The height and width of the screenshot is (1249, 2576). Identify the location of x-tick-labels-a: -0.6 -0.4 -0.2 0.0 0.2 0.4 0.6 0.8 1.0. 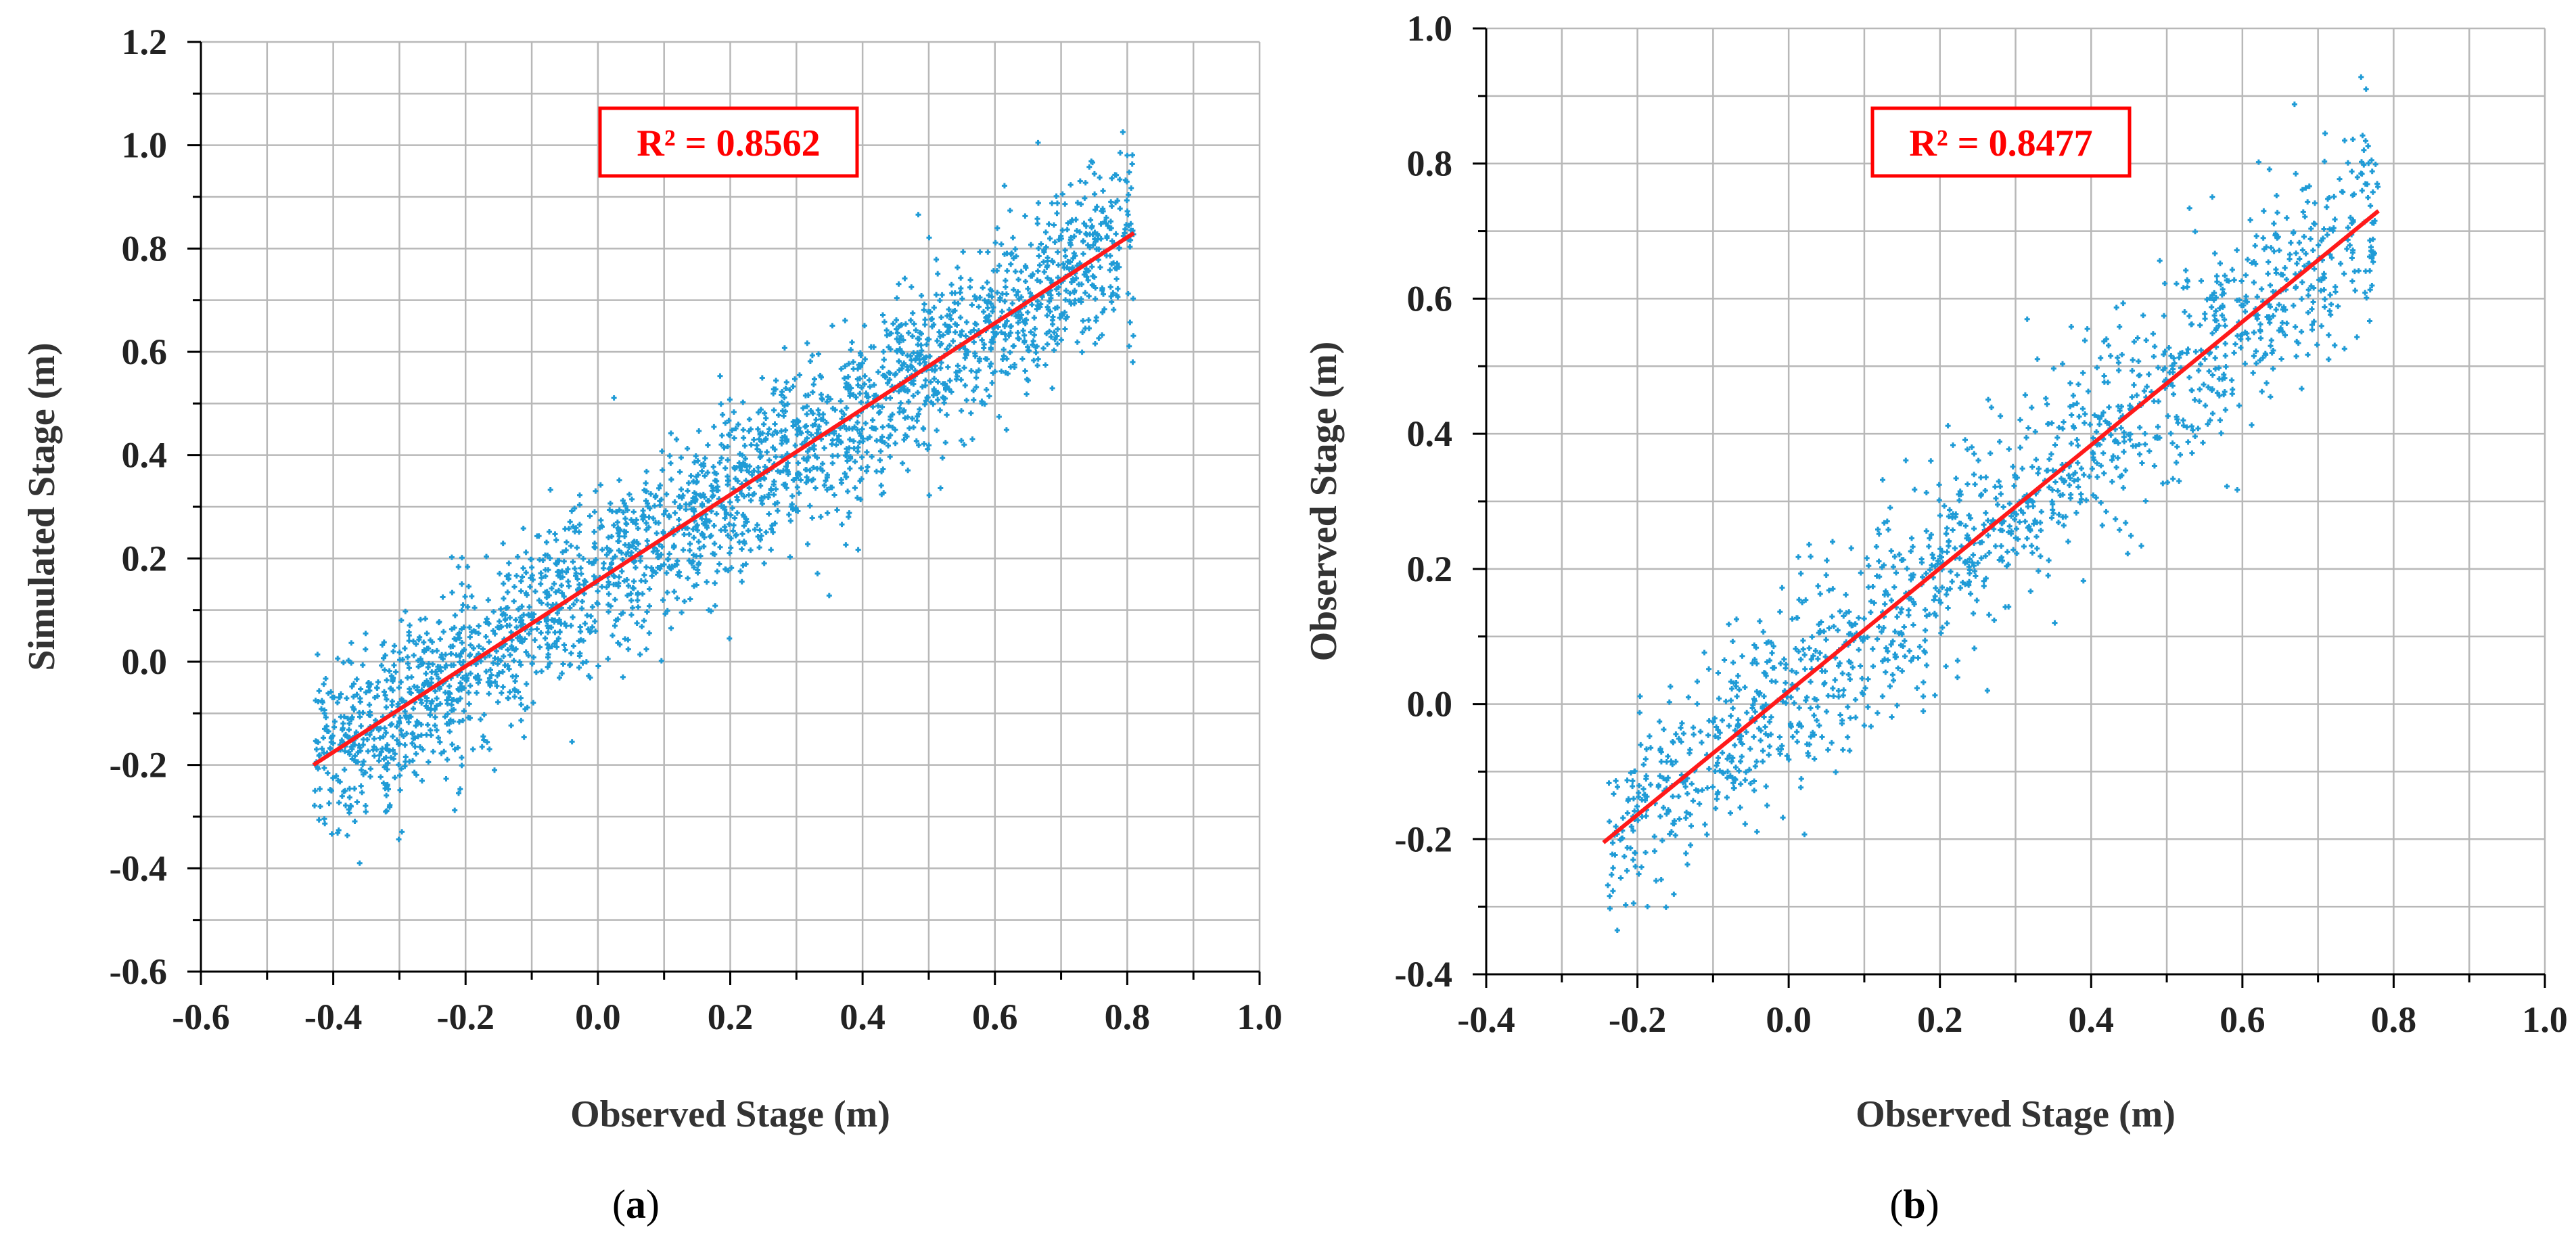
(727, 1017).